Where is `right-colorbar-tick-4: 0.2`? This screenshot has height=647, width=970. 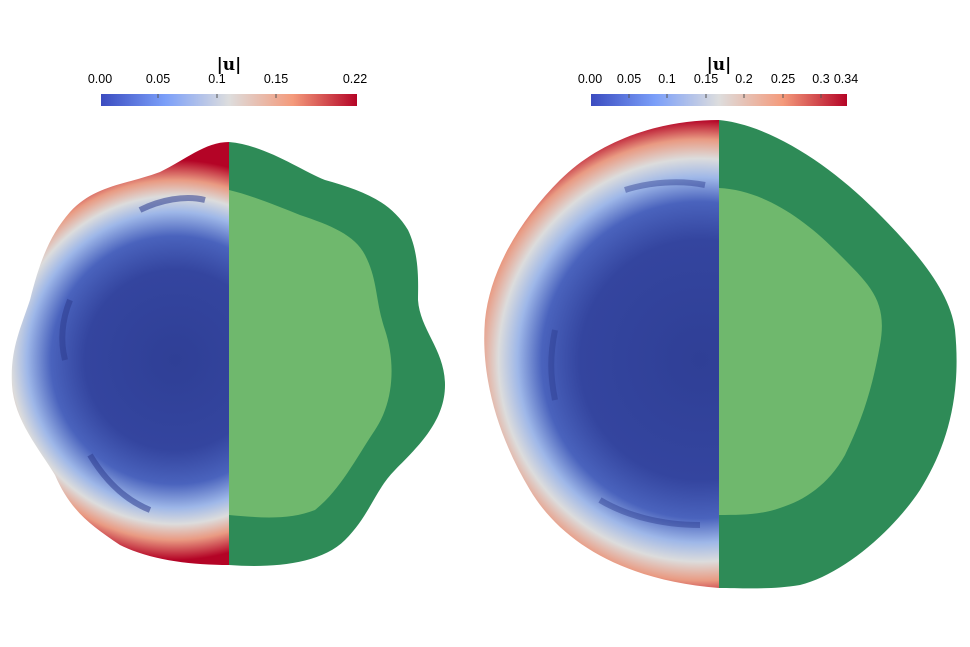
right-colorbar-tick-4: 0.2 is located at coordinates (743, 79).